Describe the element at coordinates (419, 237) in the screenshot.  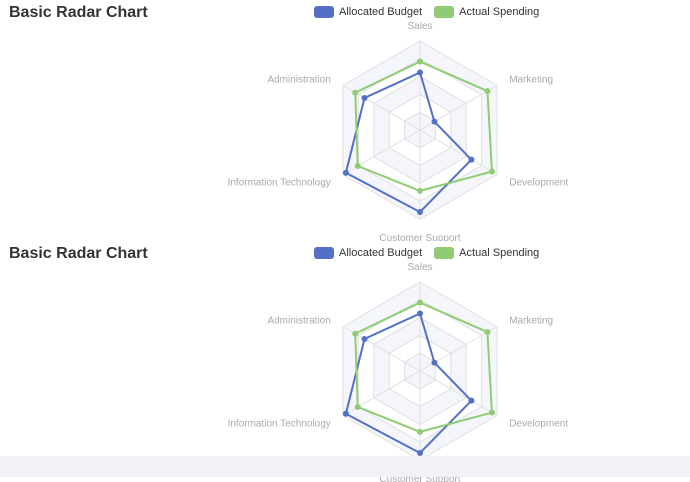
I see `indicator-label-customer-support: Customer Support` at that location.